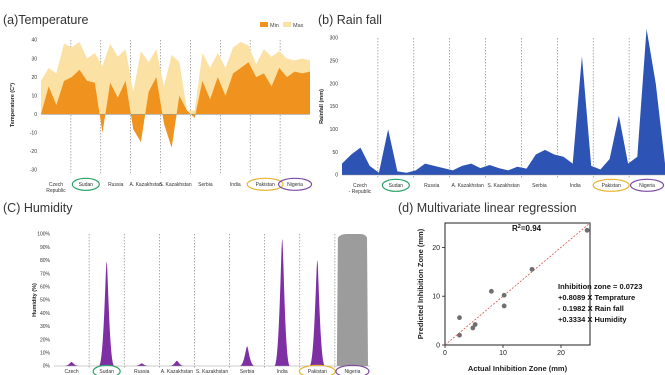 The width and height of the screenshot is (665, 375). What do you see at coordinates (287, 24) in the screenshot?
I see `legend-swatch-max` at bounding box center [287, 24].